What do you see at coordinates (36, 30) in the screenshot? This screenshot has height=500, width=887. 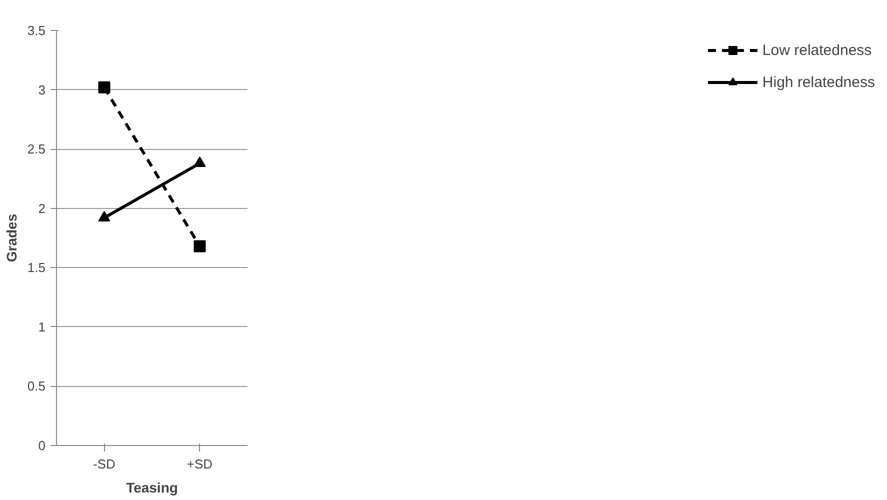 I see `y-tick-label: 3.5` at bounding box center [36, 30].